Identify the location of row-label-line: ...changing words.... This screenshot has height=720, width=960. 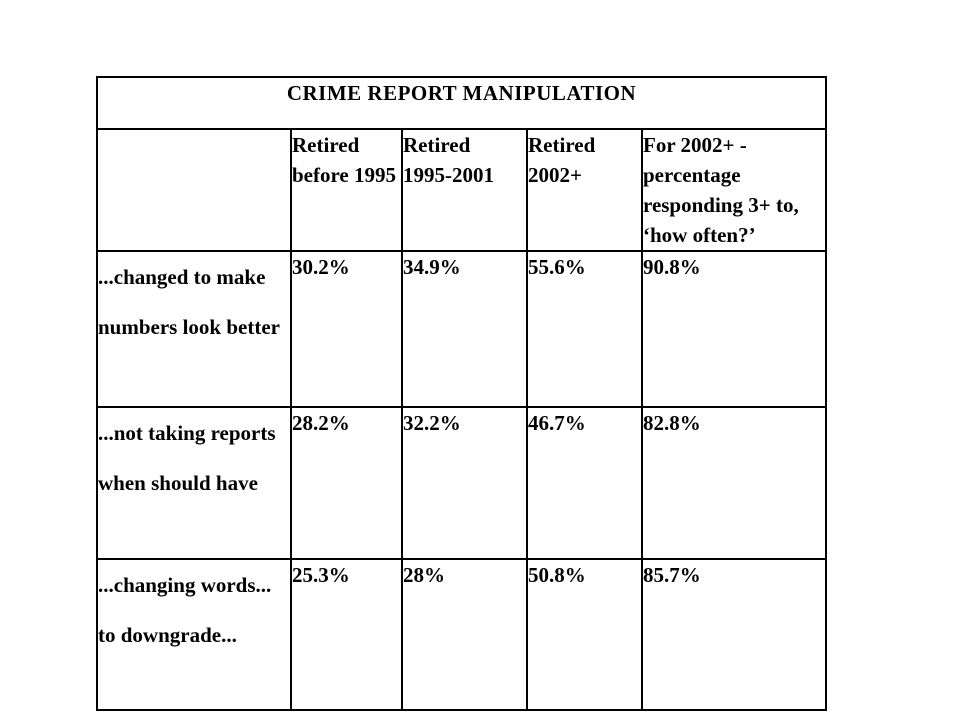
(185, 585).